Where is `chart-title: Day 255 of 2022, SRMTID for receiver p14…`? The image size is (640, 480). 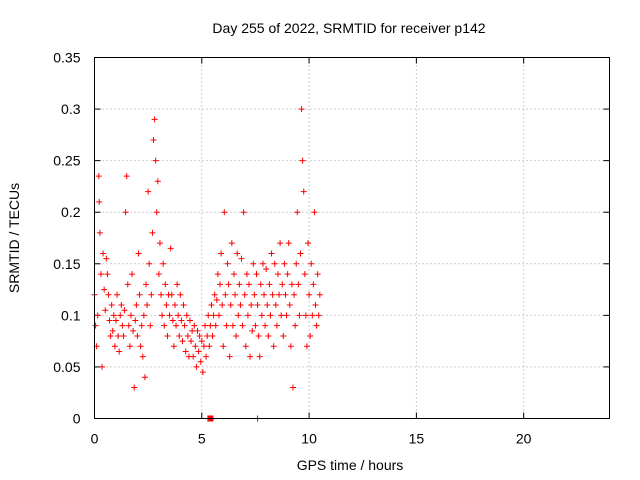
chart-title: Day 255 of 2022, SRMTID for receiver p14… is located at coordinates (348, 28).